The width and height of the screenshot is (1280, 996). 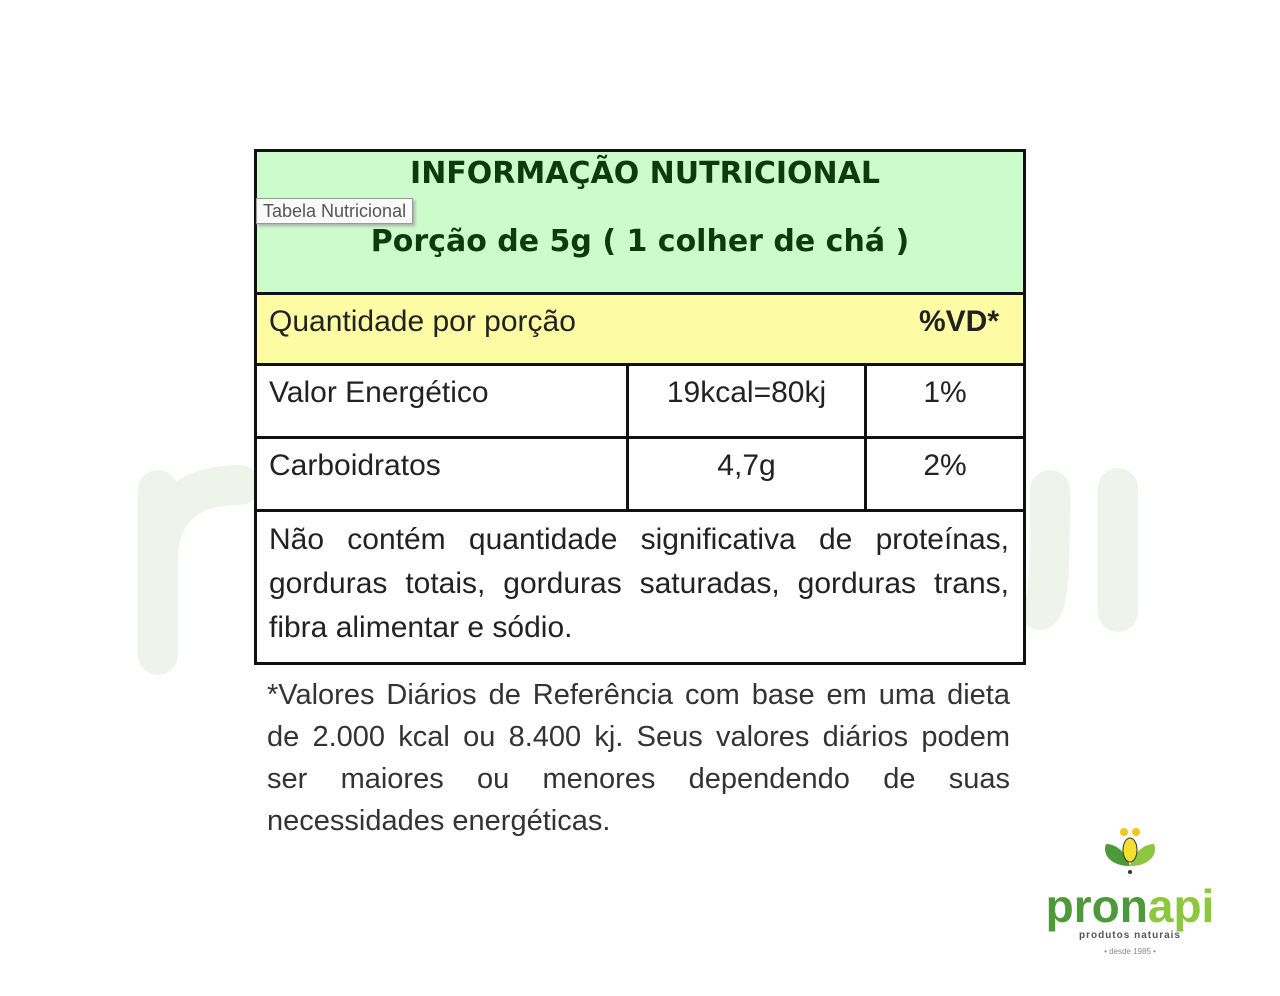 What do you see at coordinates (640, 330) in the screenshot?
I see `subheader-row: Quantidade por porção %VD*` at bounding box center [640, 330].